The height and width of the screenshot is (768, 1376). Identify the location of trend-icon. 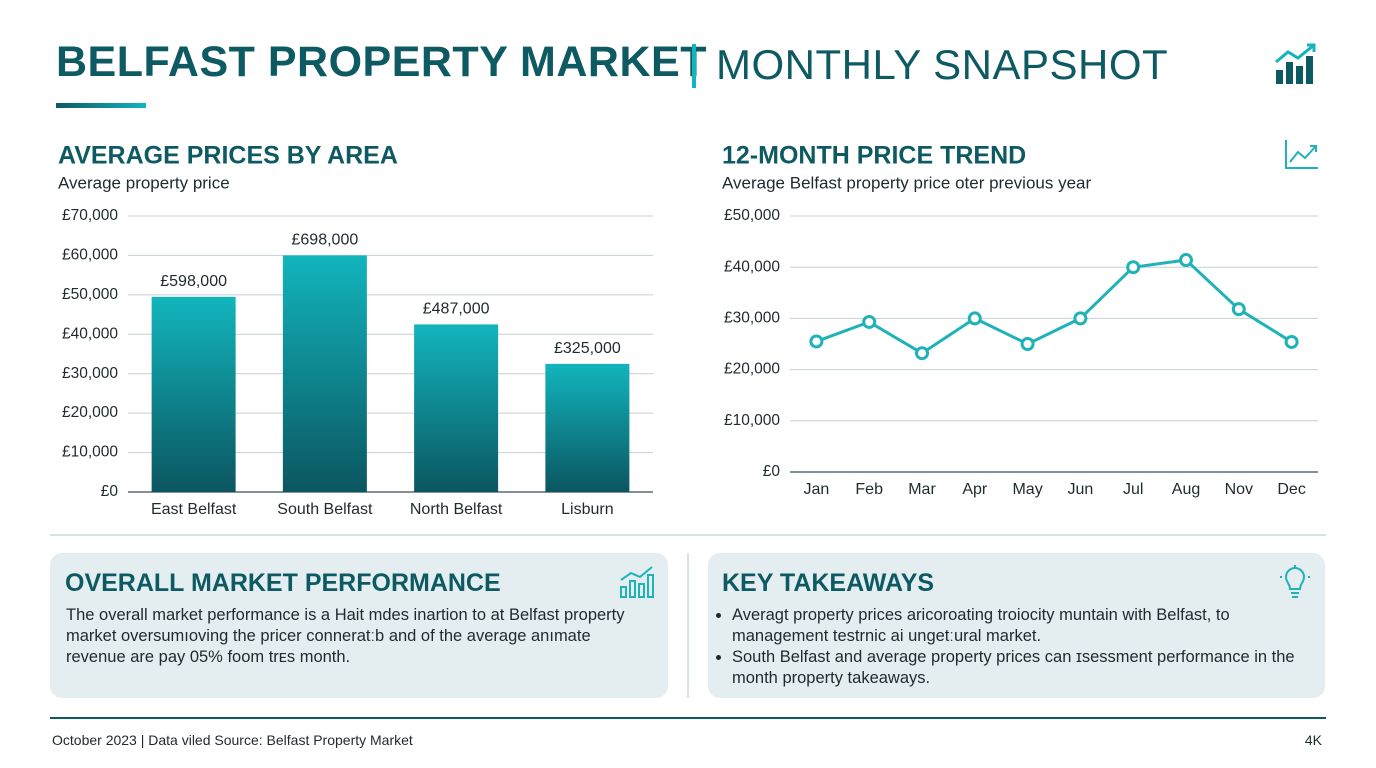
(1301, 154).